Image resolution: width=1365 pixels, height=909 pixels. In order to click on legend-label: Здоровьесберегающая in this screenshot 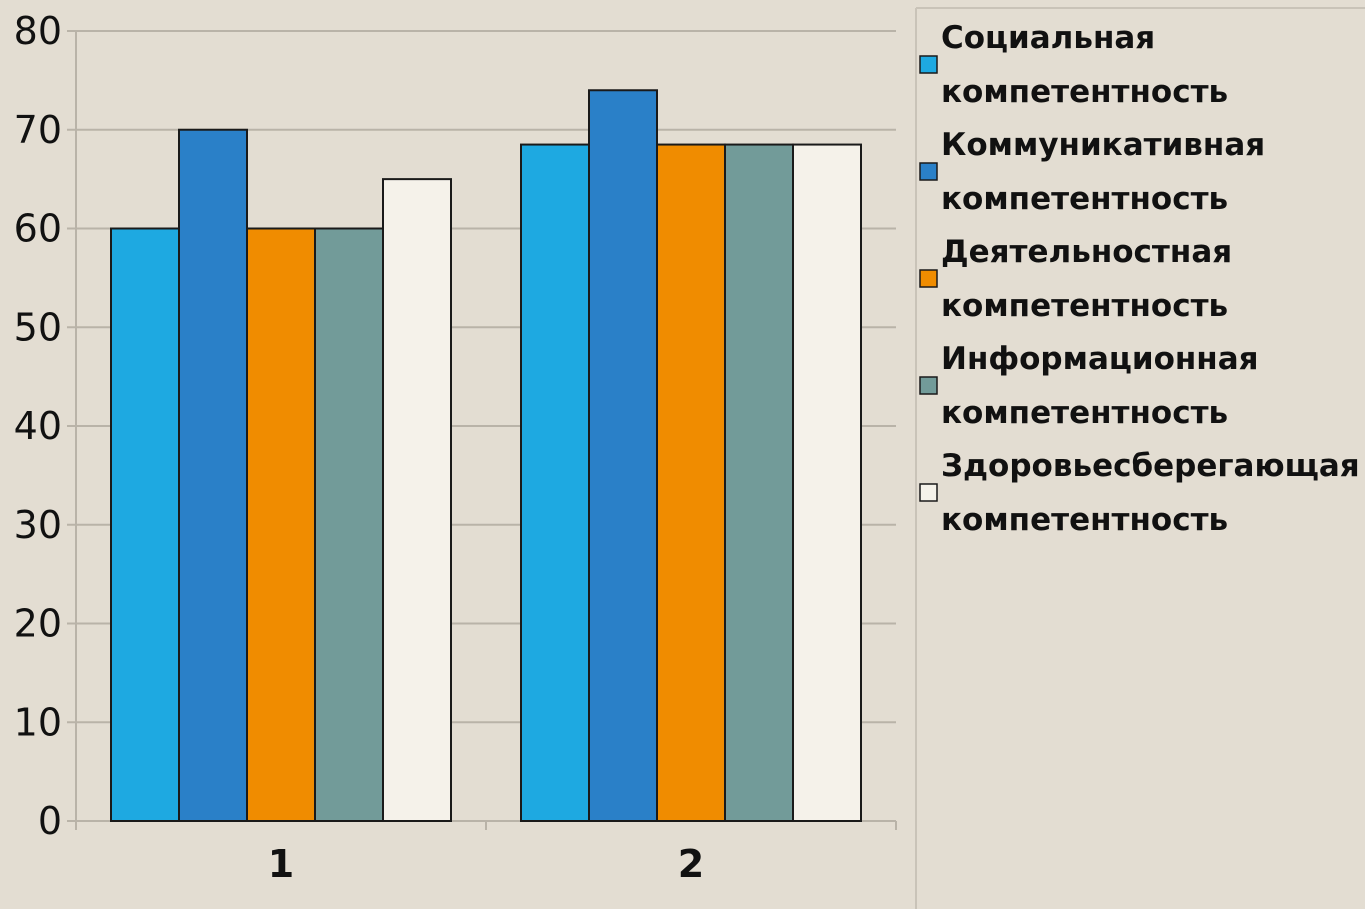, I will do `click(1150, 466)`.